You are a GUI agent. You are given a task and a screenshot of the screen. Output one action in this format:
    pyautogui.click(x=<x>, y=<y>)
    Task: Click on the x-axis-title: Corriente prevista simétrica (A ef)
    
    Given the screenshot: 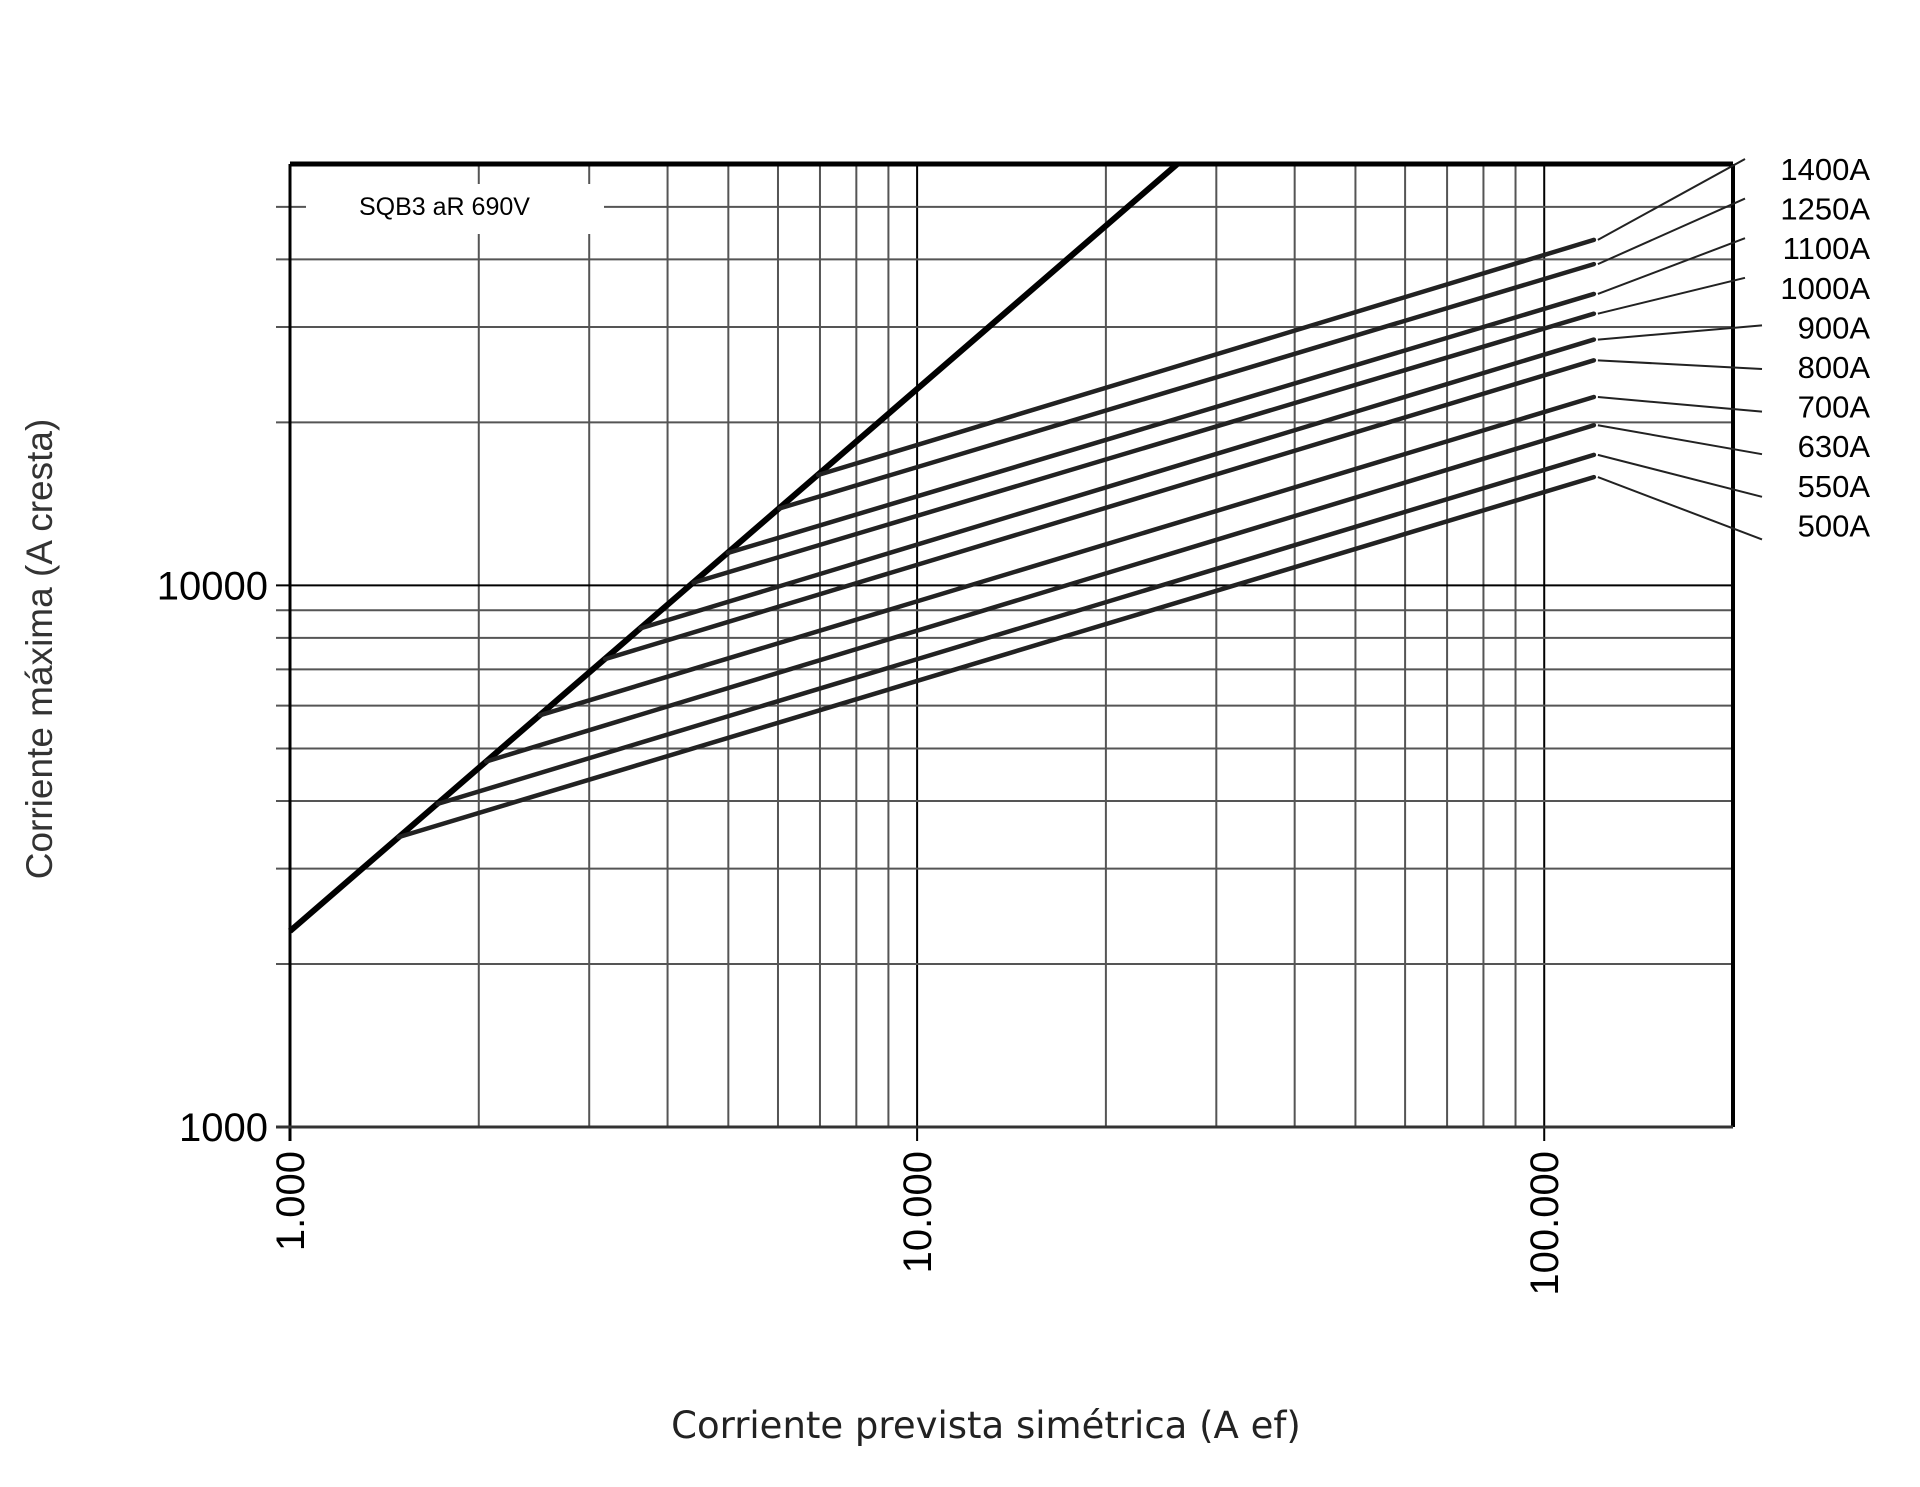 What is the action you would take?
    pyautogui.click(x=986, y=1425)
    